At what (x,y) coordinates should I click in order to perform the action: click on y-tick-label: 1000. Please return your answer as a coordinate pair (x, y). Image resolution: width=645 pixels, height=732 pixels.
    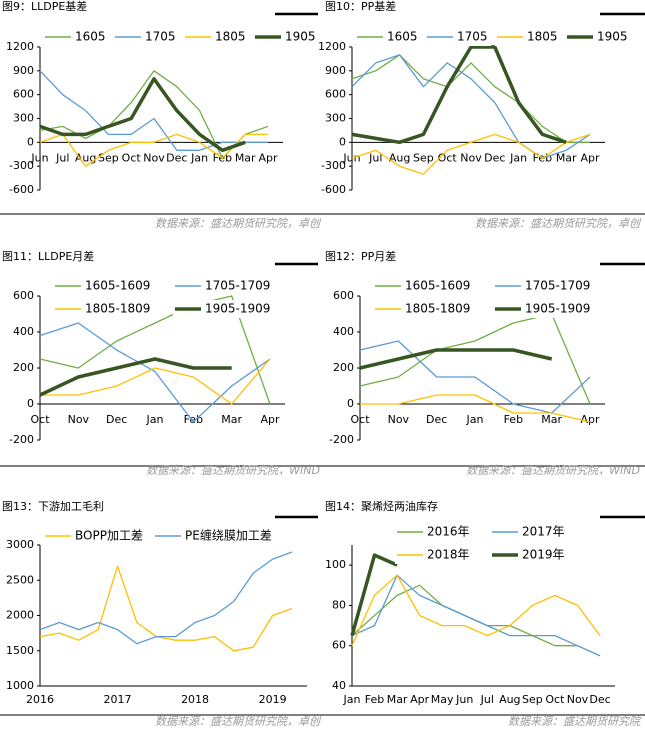
    Looking at the image, I should click on (20, 685).